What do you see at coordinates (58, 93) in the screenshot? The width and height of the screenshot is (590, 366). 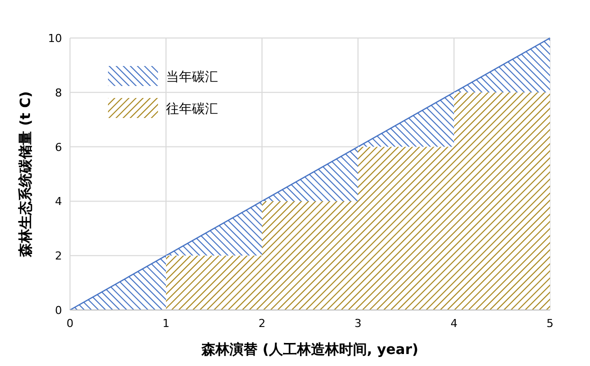 I see `y-tick-label: 8` at bounding box center [58, 93].